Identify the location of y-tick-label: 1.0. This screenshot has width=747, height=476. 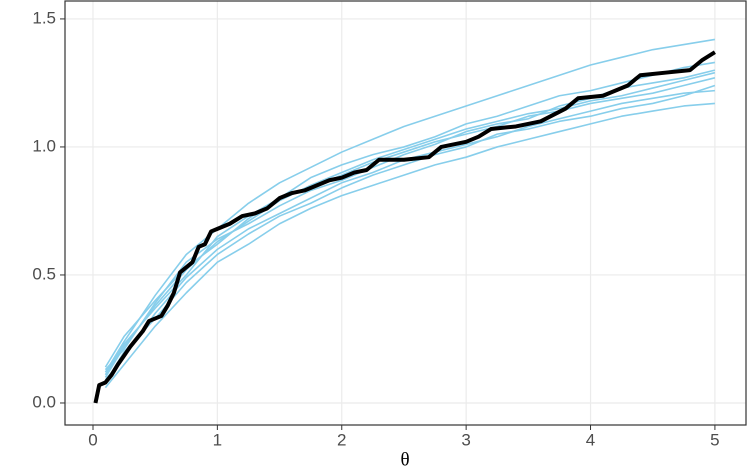
(44, 145).